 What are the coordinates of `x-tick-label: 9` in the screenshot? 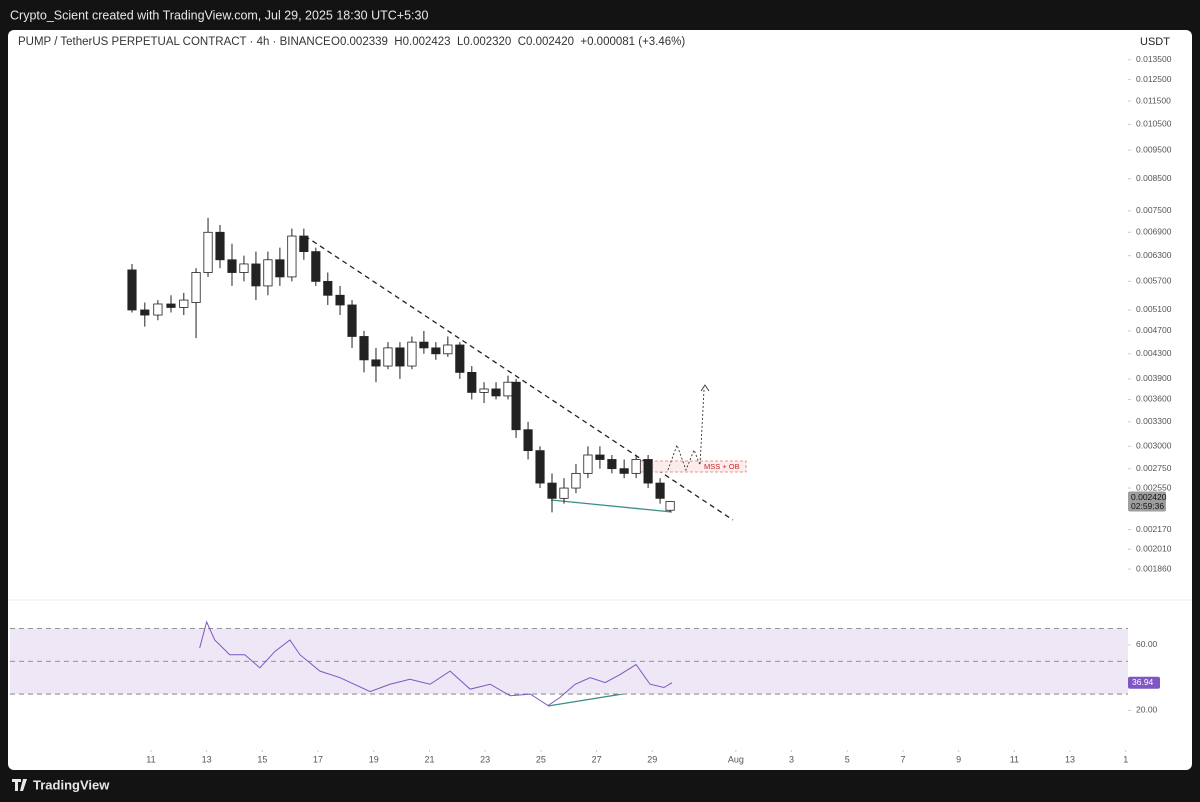 It's located at (958, 759).